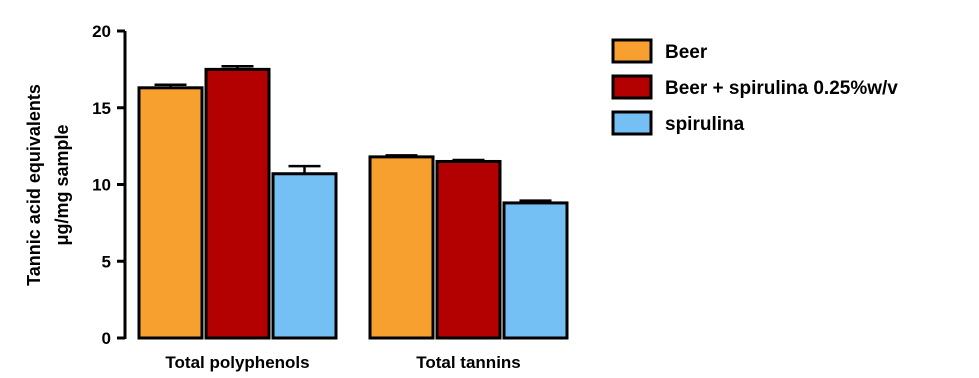 Image resolution: width=979 pixels, height=378 pixels. Describe the element at coordinates (34, 185) in the screenshot. I see `y-axis-title-line1: Tannic acid equivalents` at that location.